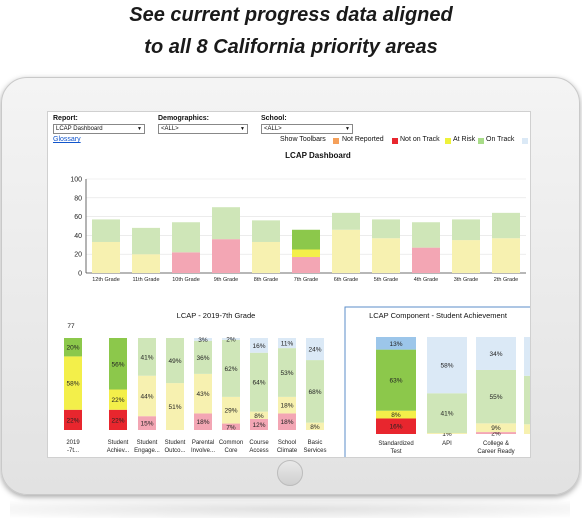 Image resolution: width=582 pixels, height=523 pixels. Describe the element at coordinates (395, 444) in the screenshot. I see `x-tick-label: Standardized` at that location.